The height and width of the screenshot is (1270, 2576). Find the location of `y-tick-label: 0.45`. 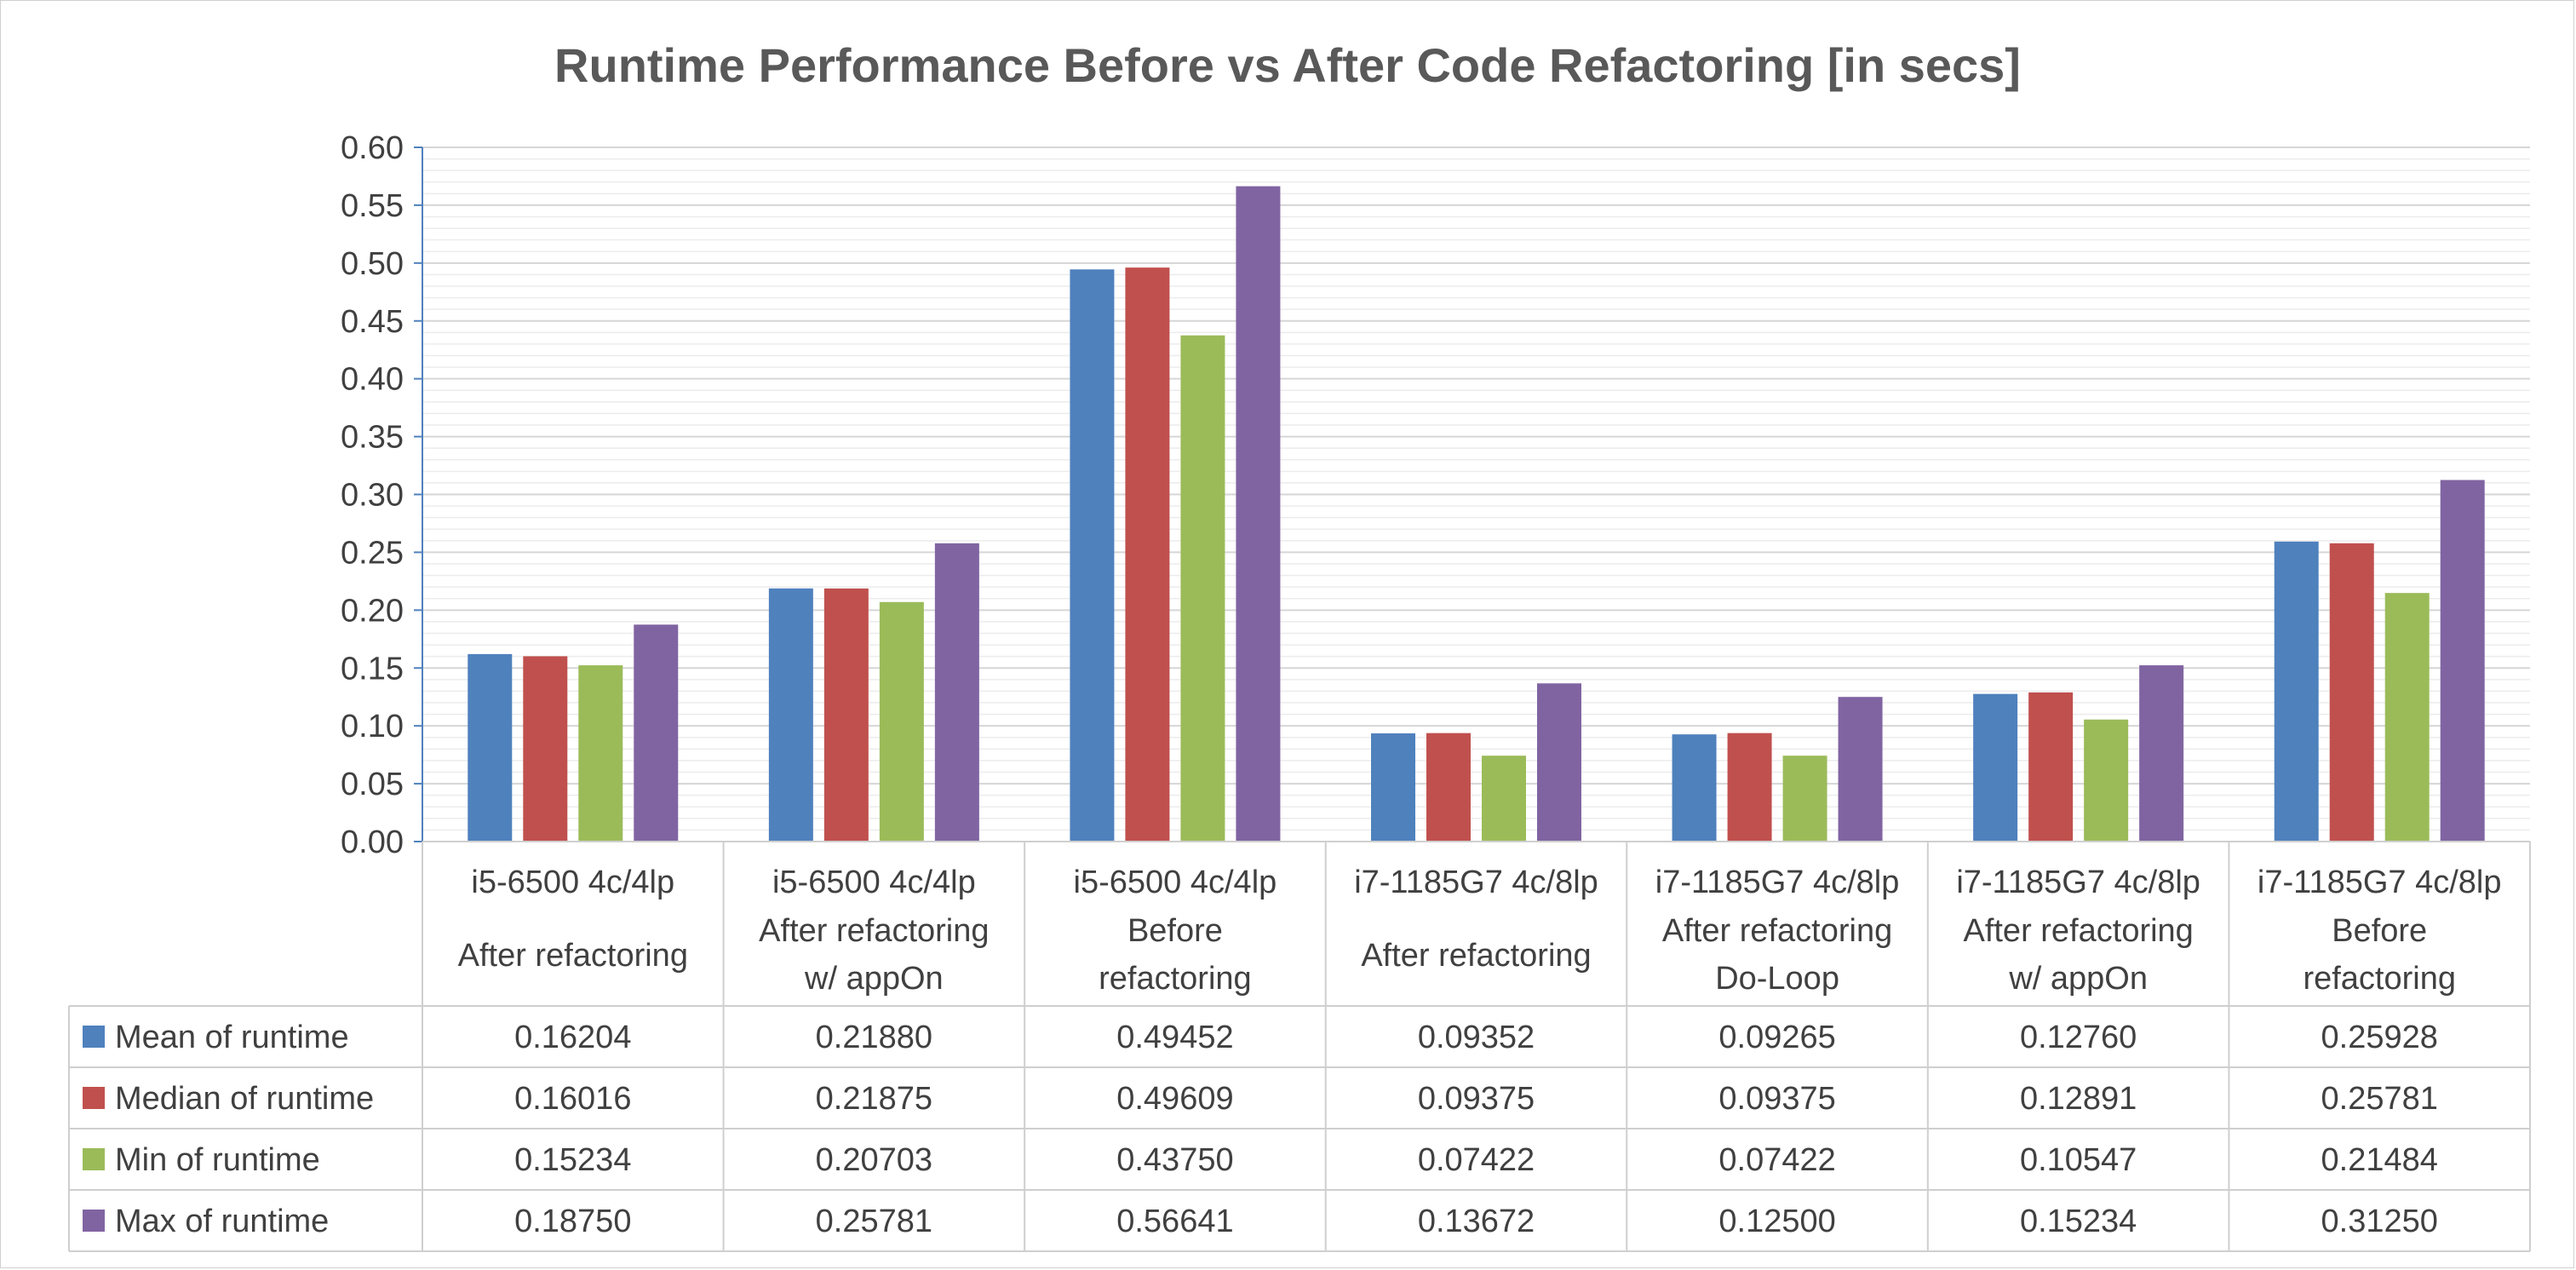

y-tick-label: 0.45 is located at coordinates (372, 322).